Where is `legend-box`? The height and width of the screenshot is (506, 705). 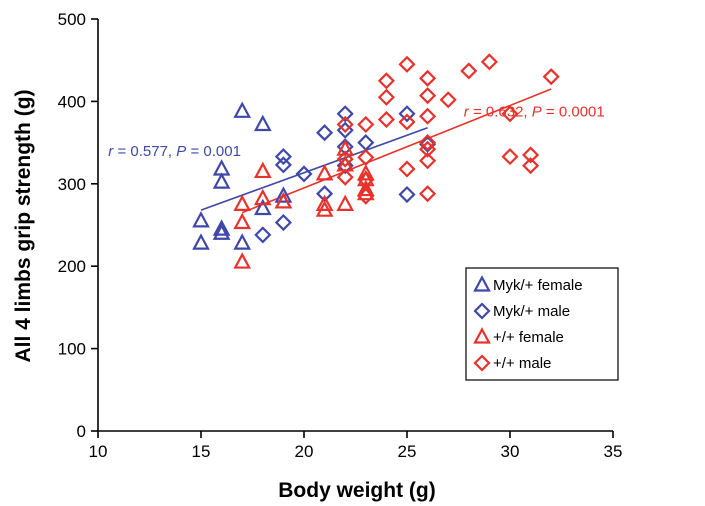
legend-box is located at coordinates (542, 324).